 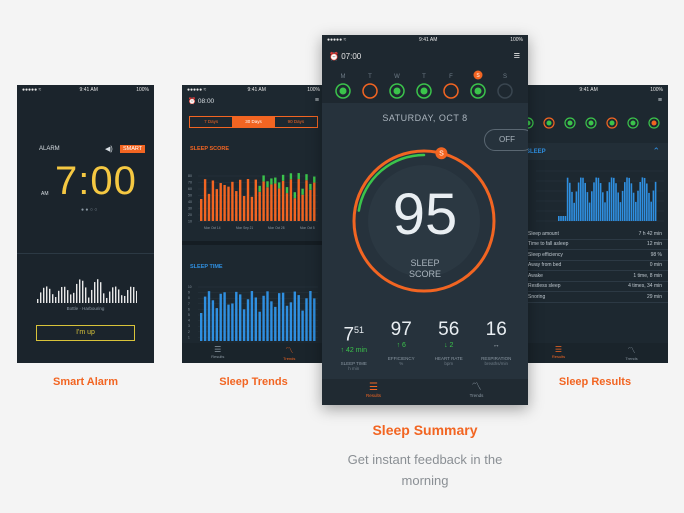 What do you see at coordinates (313, 90) in the screenshot?
I see `battery-level: 100%` at bounding box center [313, 90].